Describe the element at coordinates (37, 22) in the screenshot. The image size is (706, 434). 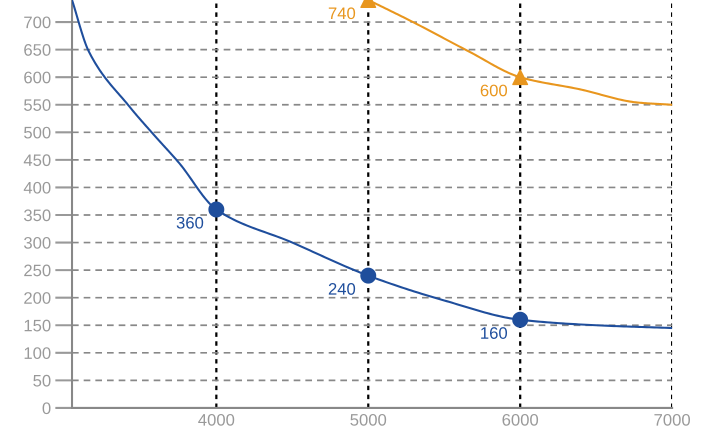
I see `y-tick-label: 700` at that location.